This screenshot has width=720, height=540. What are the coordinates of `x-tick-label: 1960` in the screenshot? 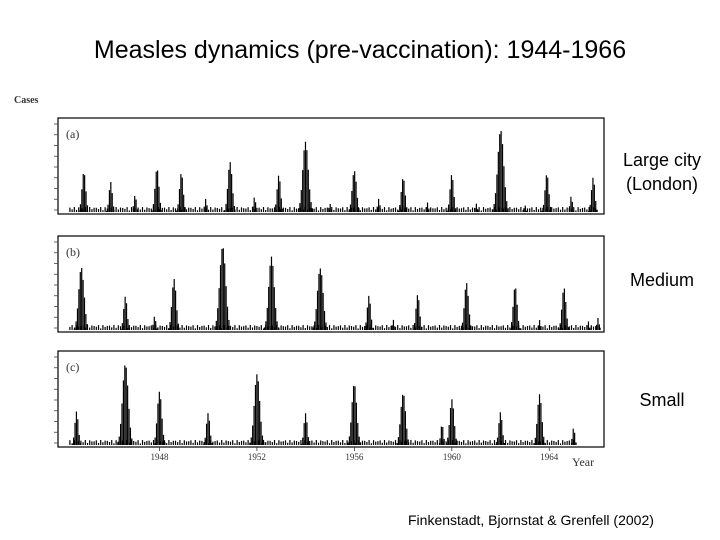 It's located at (452, 457).